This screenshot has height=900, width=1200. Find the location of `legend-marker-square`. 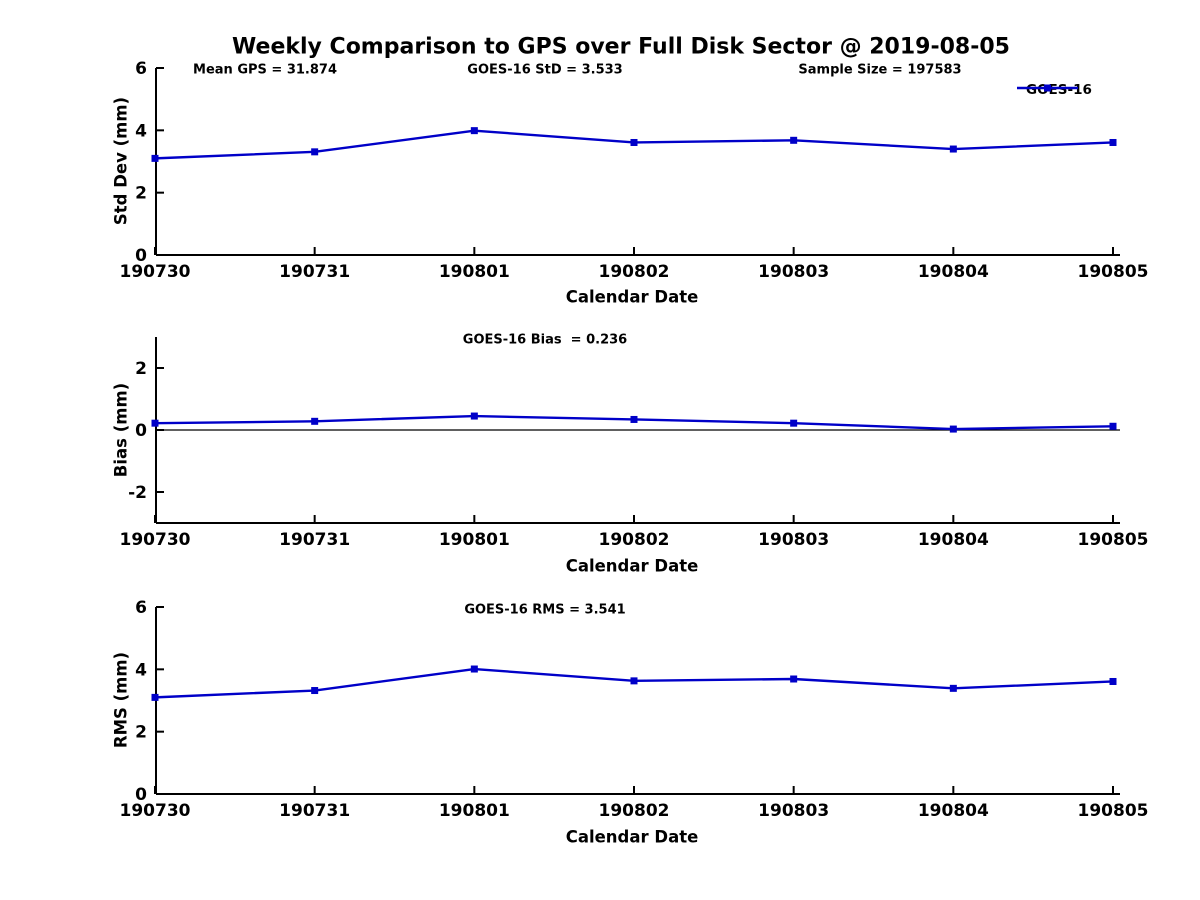

legend-marker-square is located at coordinates (1047, 88).